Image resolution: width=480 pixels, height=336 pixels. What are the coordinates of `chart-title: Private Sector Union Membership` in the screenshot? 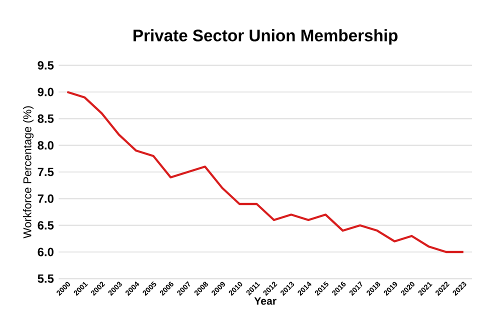 It's located at (266, 37).